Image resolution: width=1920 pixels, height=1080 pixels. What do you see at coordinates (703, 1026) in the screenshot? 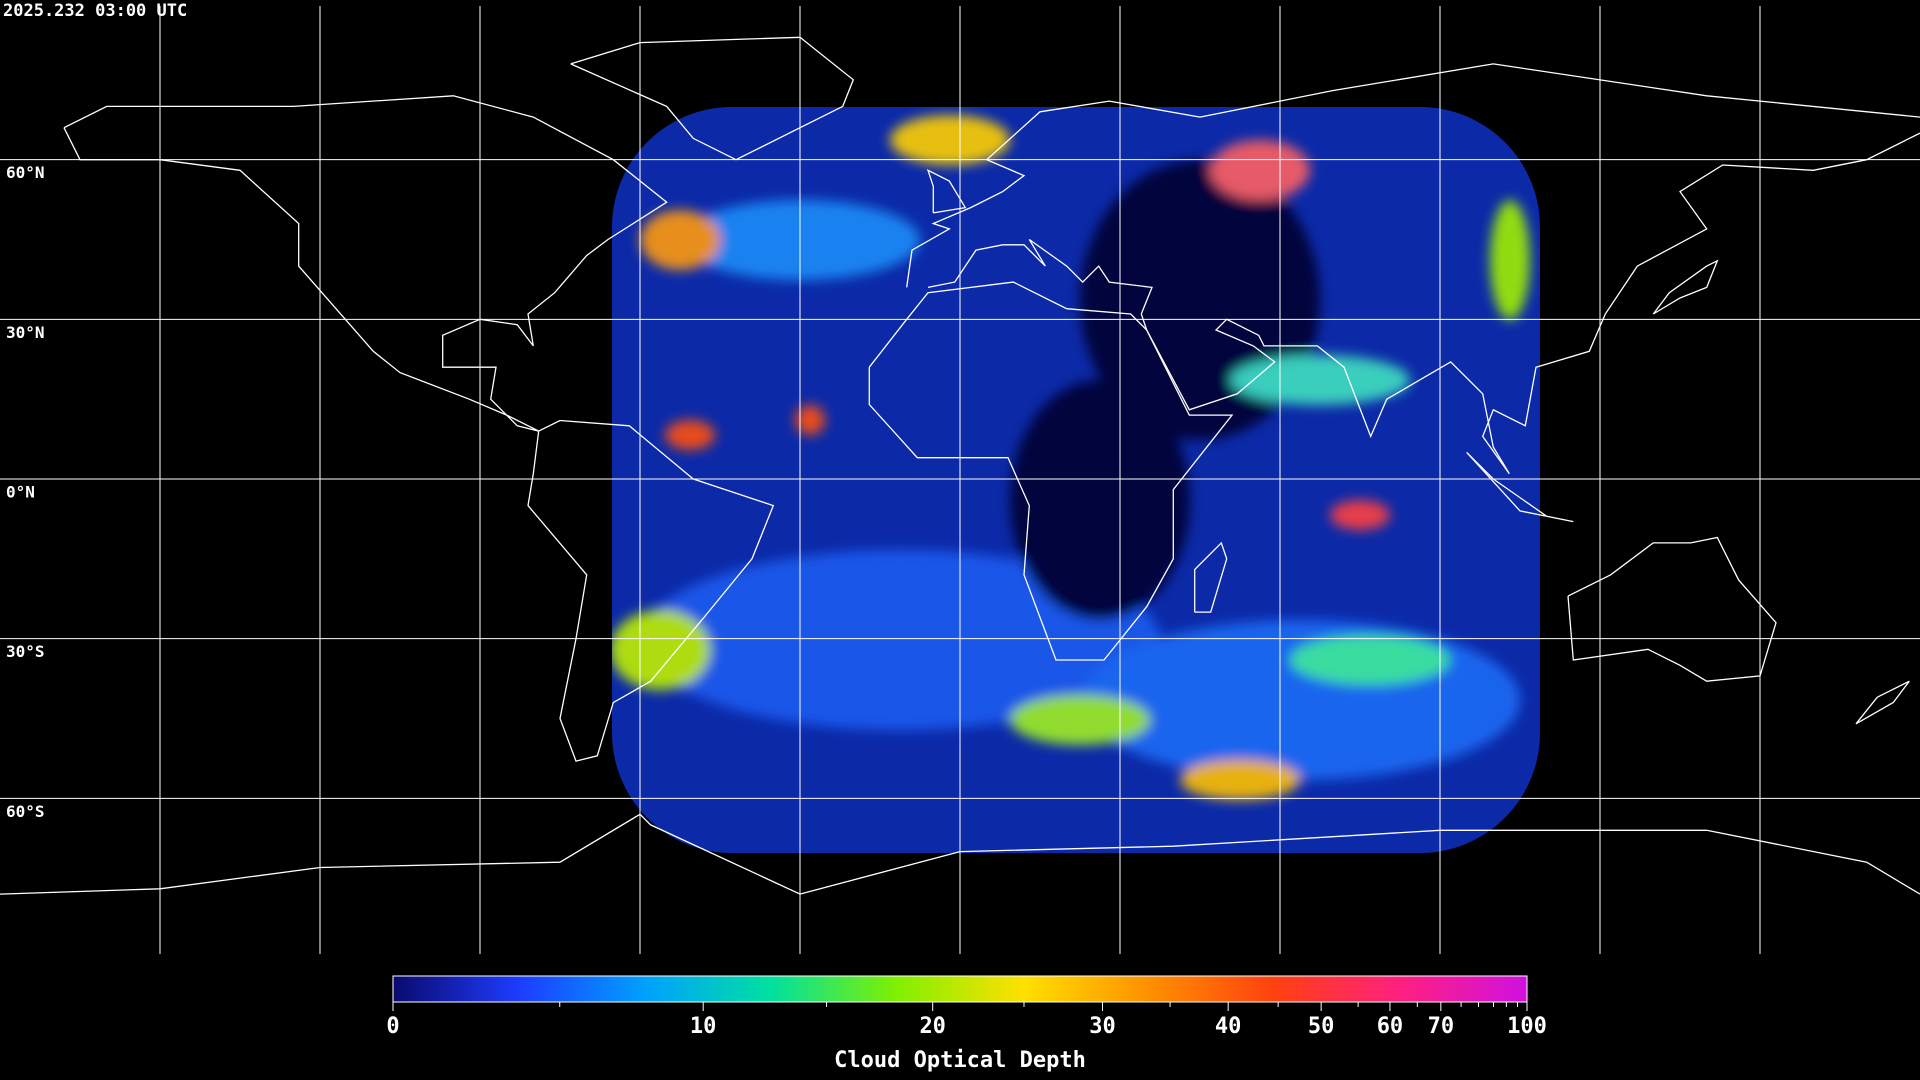
I see `colorbar-tick-label: 10` at bounding box center [703, 1026].